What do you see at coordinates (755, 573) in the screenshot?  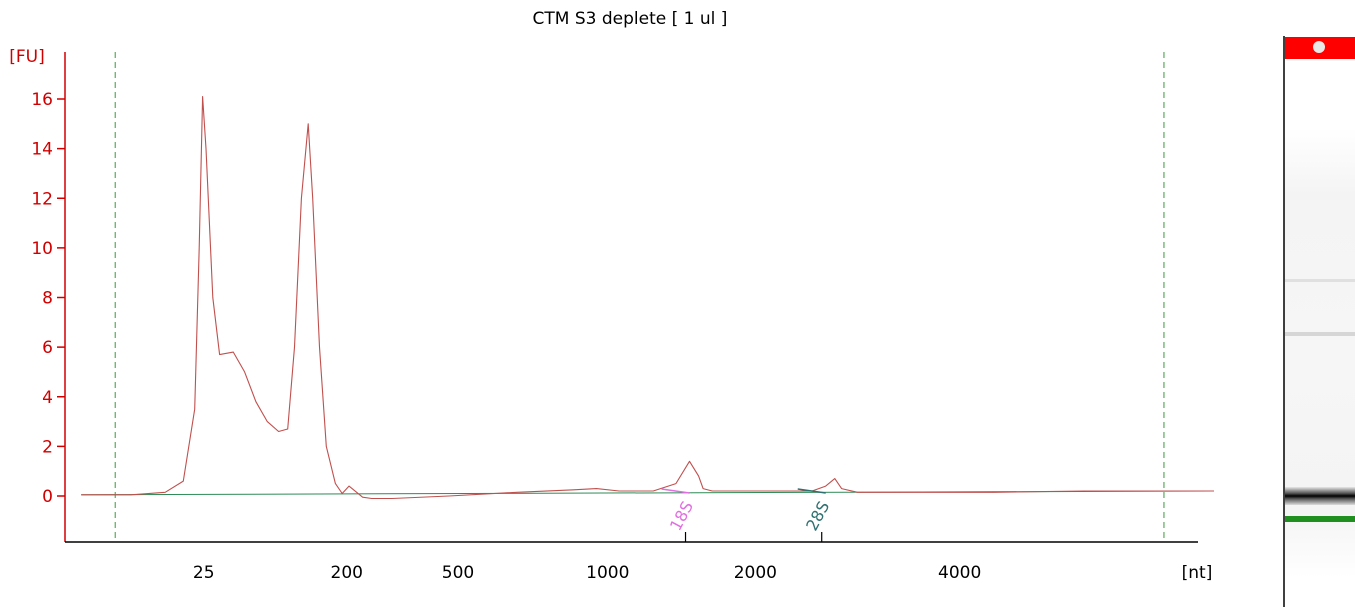 I see `x-tick-label: 2000` at bounding box center [755, 573].